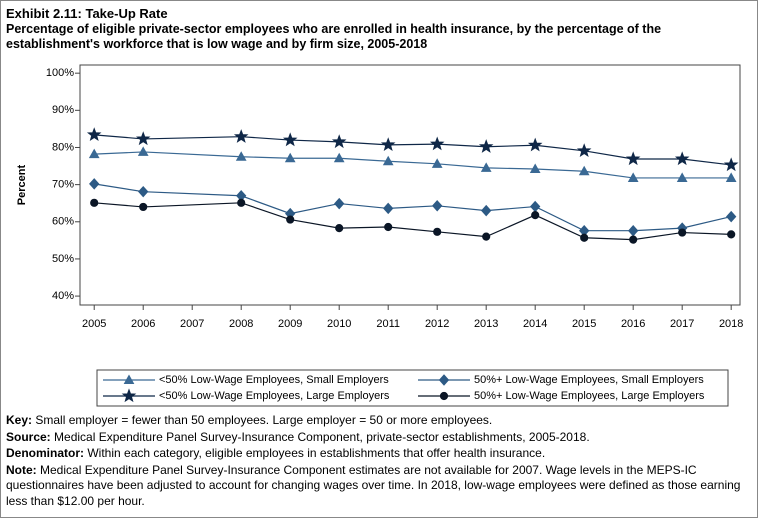 The image size is (758, 518). I want to click on y-tick-label: 50%, so click(63, 259).